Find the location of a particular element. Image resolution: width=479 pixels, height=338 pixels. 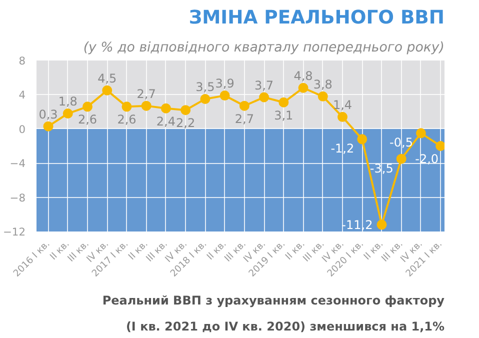

data-label: 3,5 is located at coordinates (205, 87).